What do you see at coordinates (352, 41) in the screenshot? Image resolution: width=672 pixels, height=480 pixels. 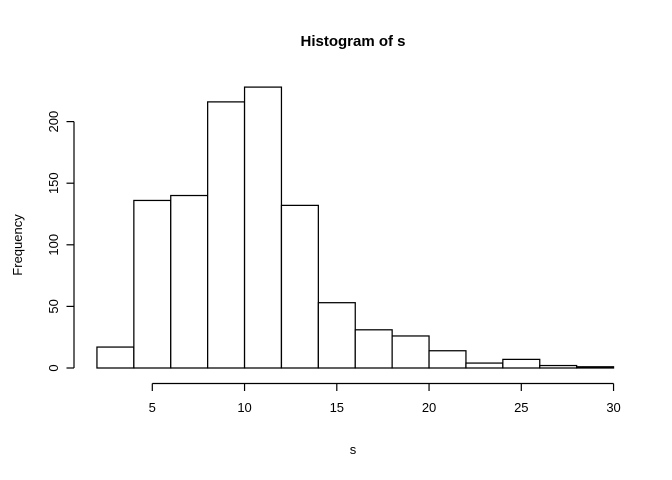 I see `chart-title: Histogram of s` at bounding box center [352, 41].